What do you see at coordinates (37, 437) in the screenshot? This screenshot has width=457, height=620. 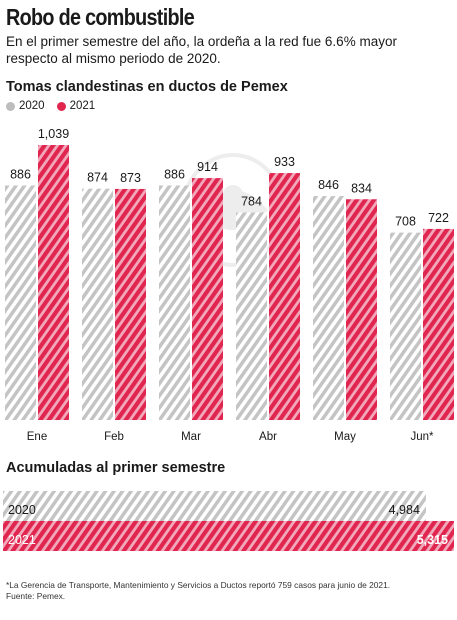 I see `x-tick-Ene: Ene` at bounding box center [37, 437].